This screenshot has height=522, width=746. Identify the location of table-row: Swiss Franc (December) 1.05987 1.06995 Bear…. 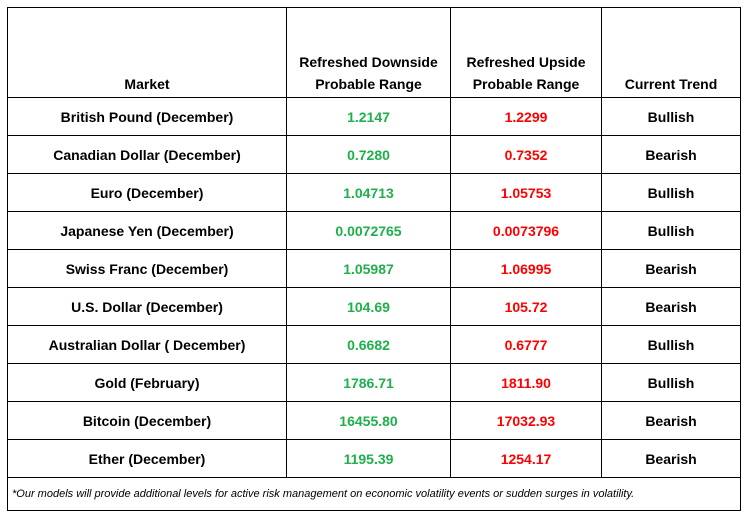
(374, 268).